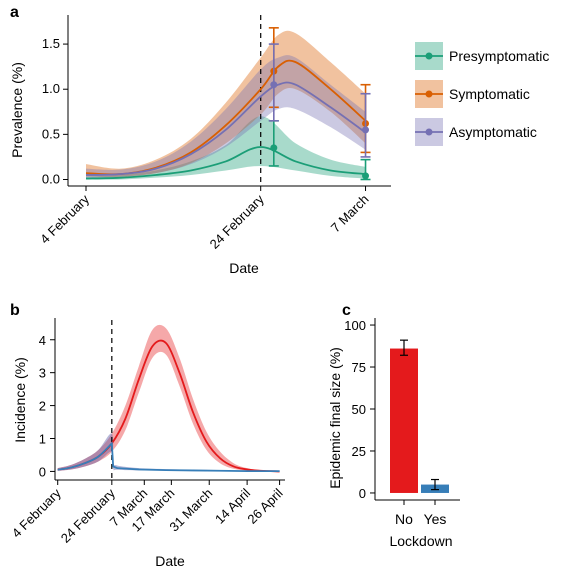 This screenshot has width=563, height=571. Describe the element at coordinates (42, 471) in the screenshot. I see `panel-b-y-tick-label: 0` at that location.